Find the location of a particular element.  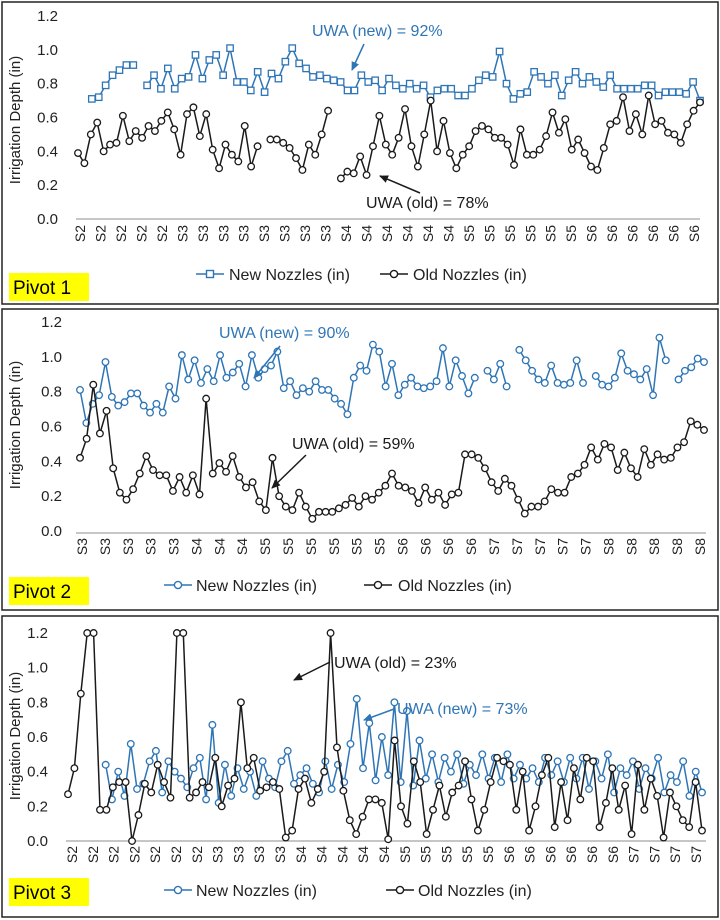

pivot-label-highlight is located at coordinates (49, 892).